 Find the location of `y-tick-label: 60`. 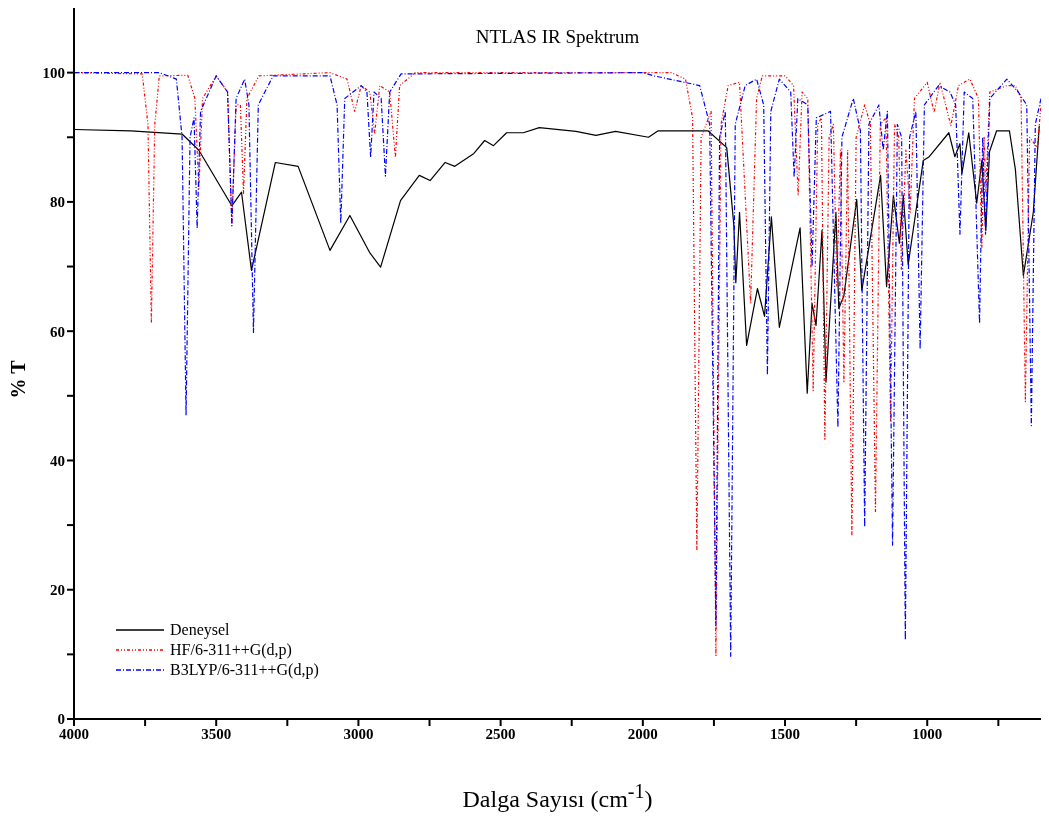

y-tick-label: 60 is located at coordinates (57, 331).